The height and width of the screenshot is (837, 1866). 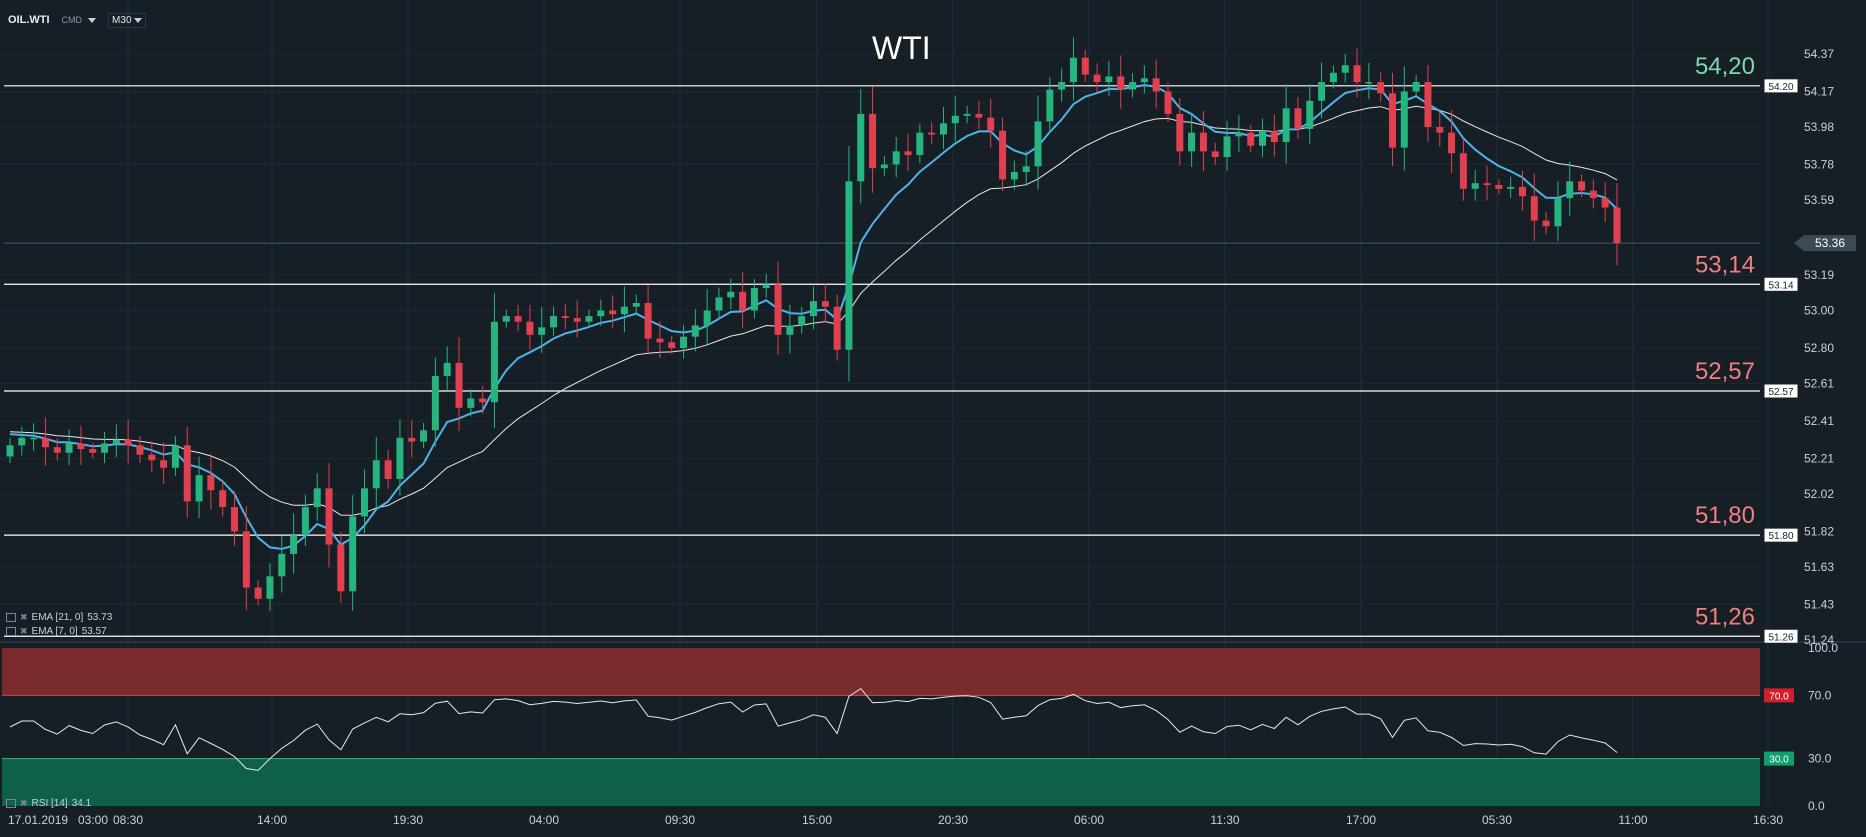 What do you see at coordinates (100, 617) in the screenshot?
I see `ema21-value: 53.73` at bounding box center [100, 617].